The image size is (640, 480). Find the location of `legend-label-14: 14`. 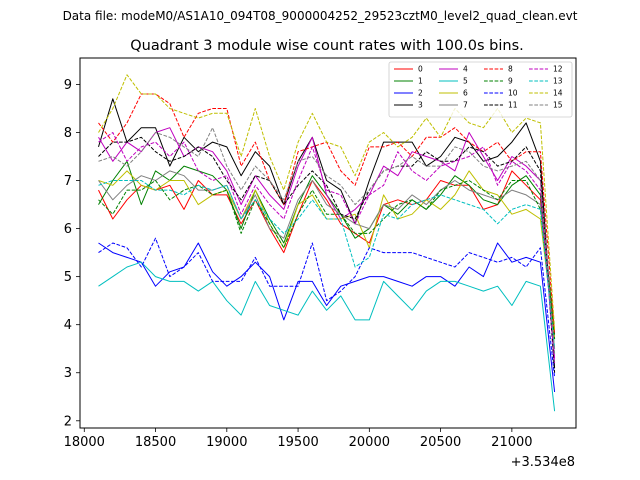

legend-label-14: 14 is located at coordinates (558, 93).